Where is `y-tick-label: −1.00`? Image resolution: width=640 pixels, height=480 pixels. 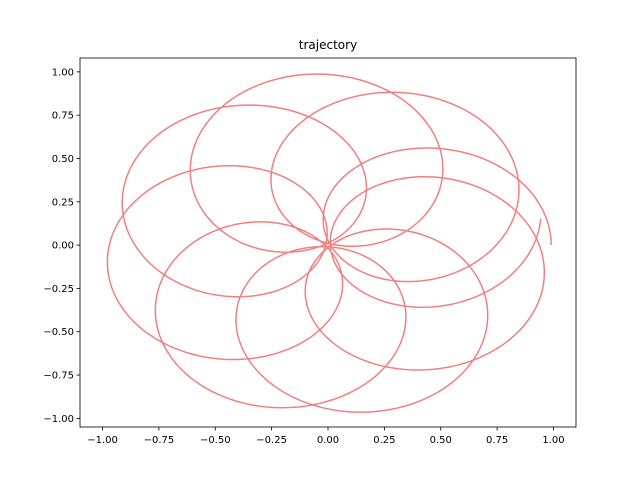
y-tick-label: −1.00 is located at coordinates (58, 419).